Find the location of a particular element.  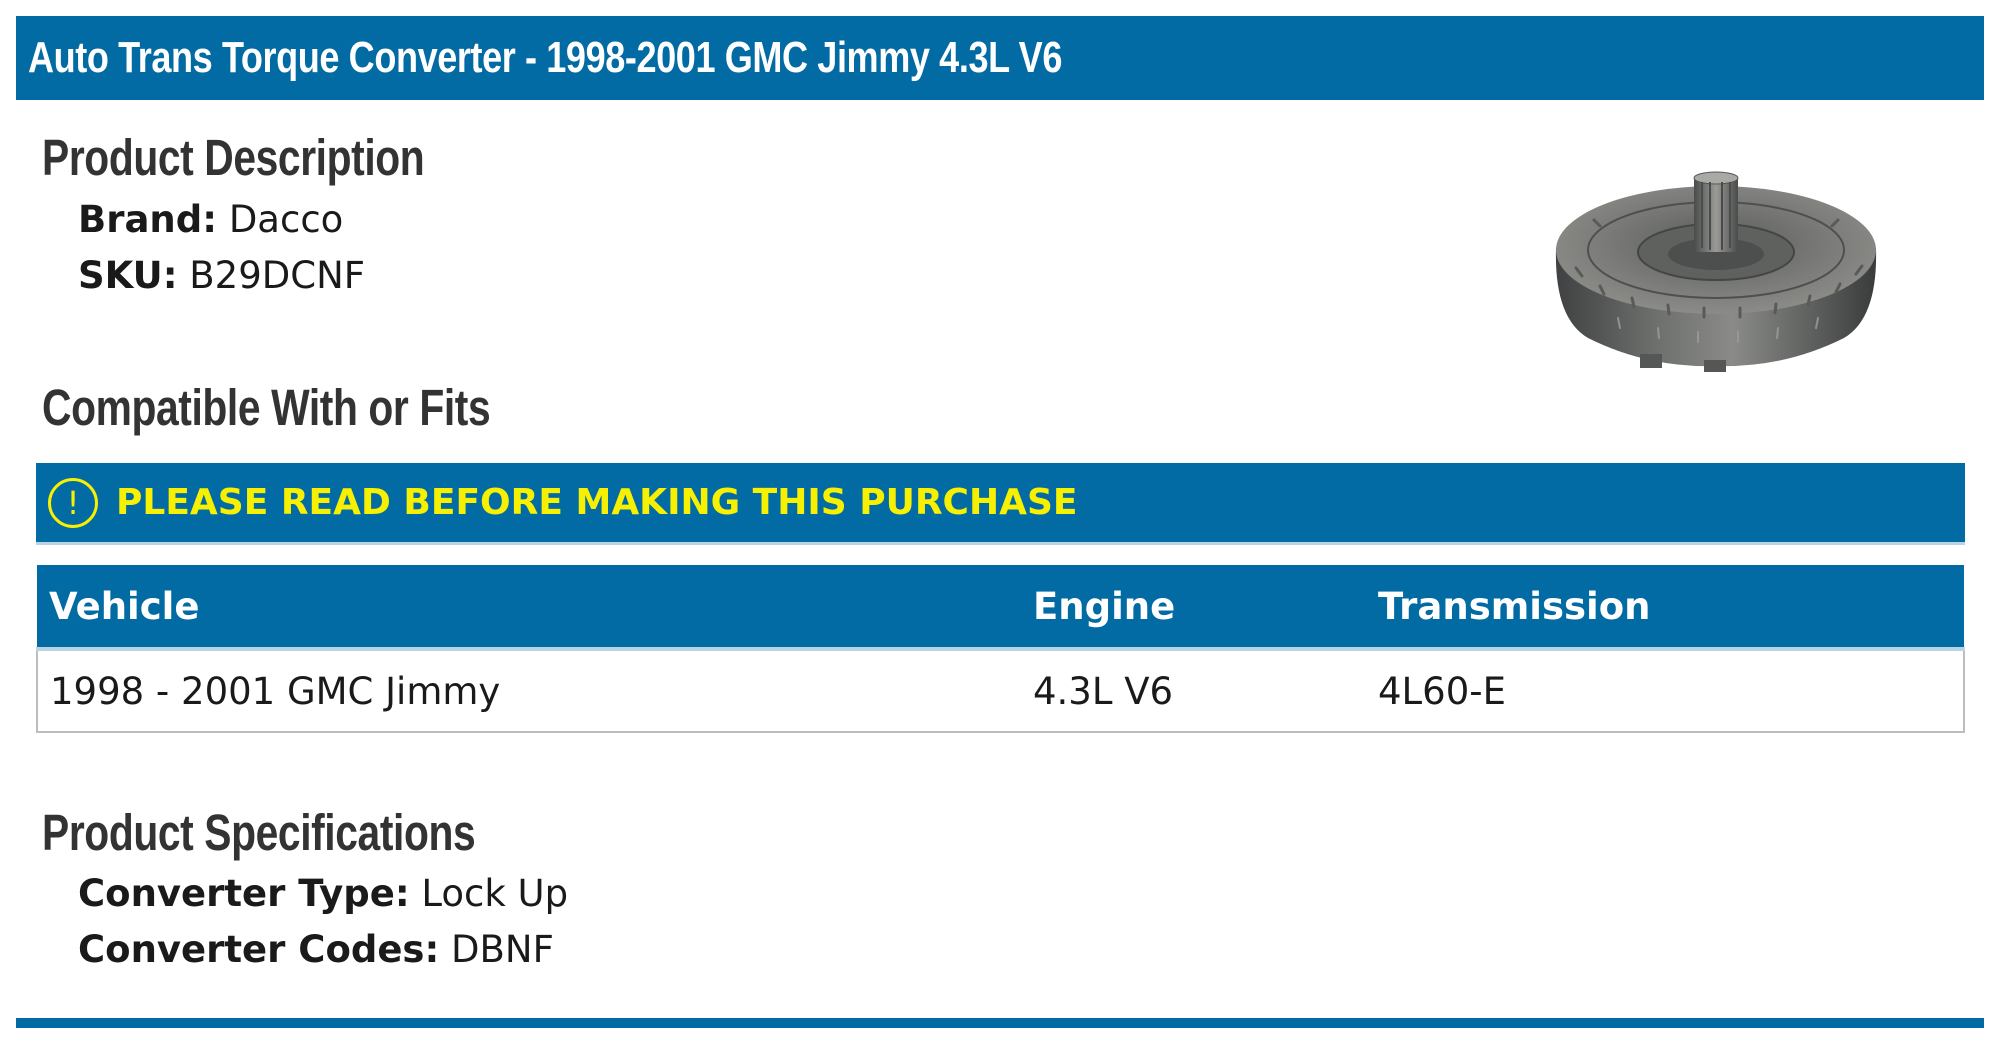

column-header-vehicle: Vehicle is located at coordinates (529, 608).